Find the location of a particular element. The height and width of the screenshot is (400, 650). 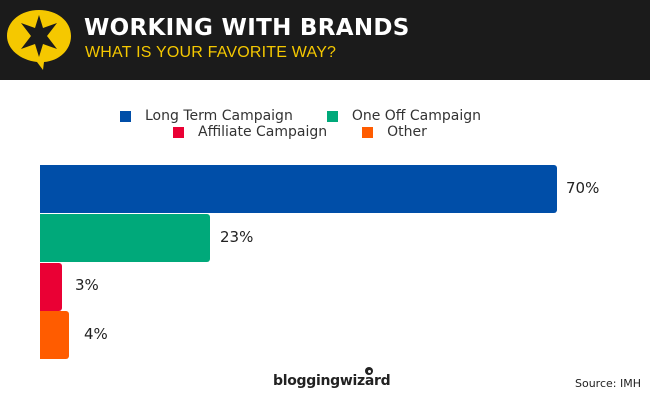

bar-value-long-term: 70% is located at coordinates (583, 188).